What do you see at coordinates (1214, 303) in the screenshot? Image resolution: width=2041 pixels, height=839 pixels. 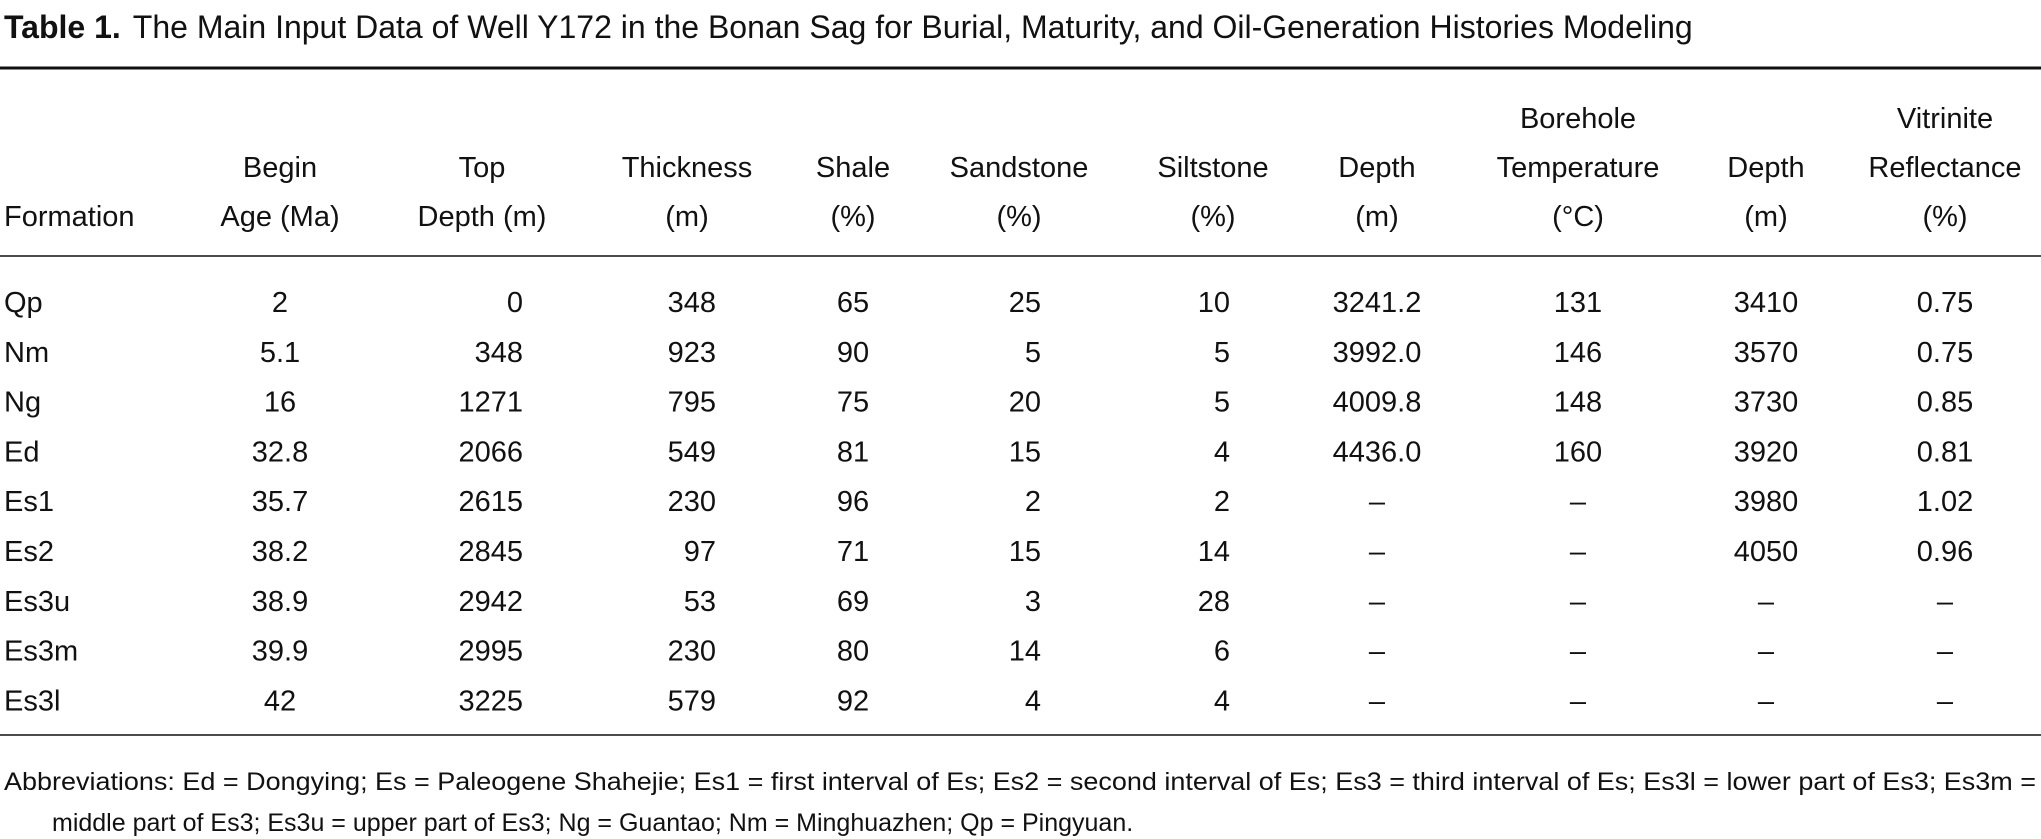 I see `table-cell: 10` at bounding box center [1214, 303].